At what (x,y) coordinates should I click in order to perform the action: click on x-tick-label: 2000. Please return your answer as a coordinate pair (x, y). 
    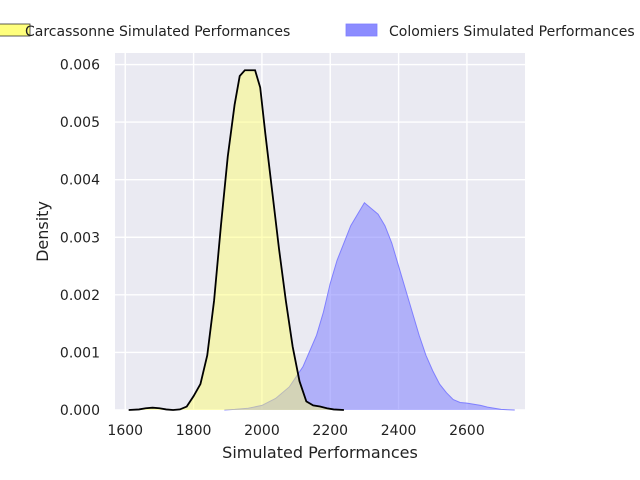
    Looking at the image, I should click on (262, 431).